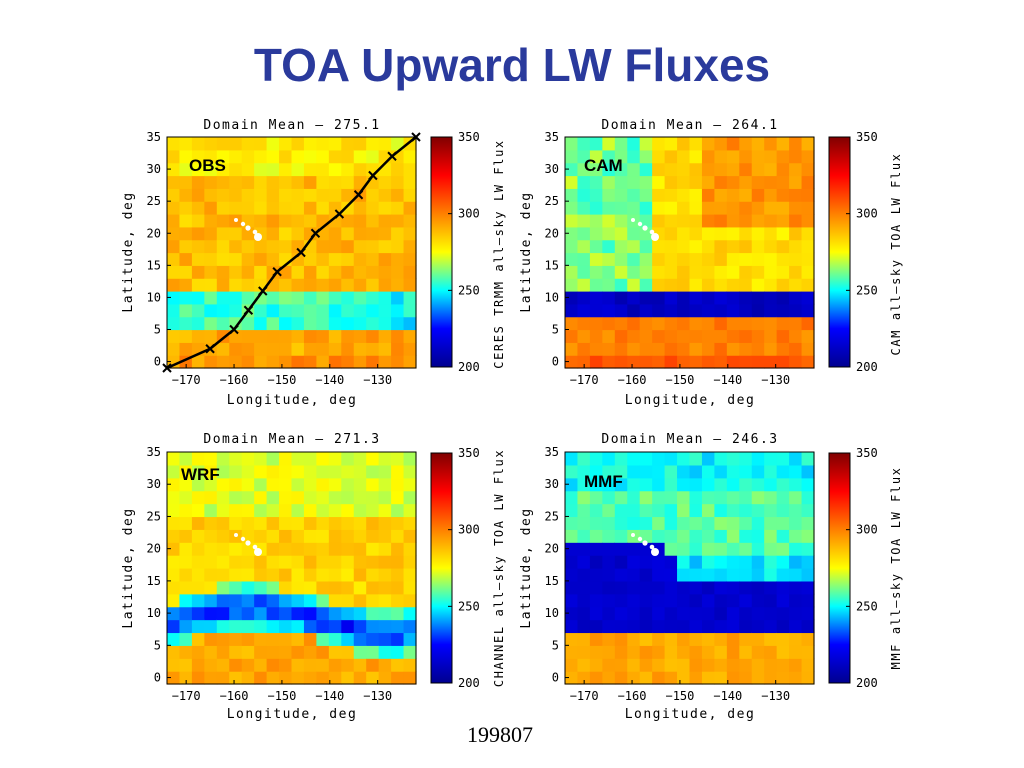 This screenshot has width=1024, height=768. What do you see at coordinates (867, 606) in the screenshot?
I see `colorbar-tick-label: 250` at bounding box center [867, 606].